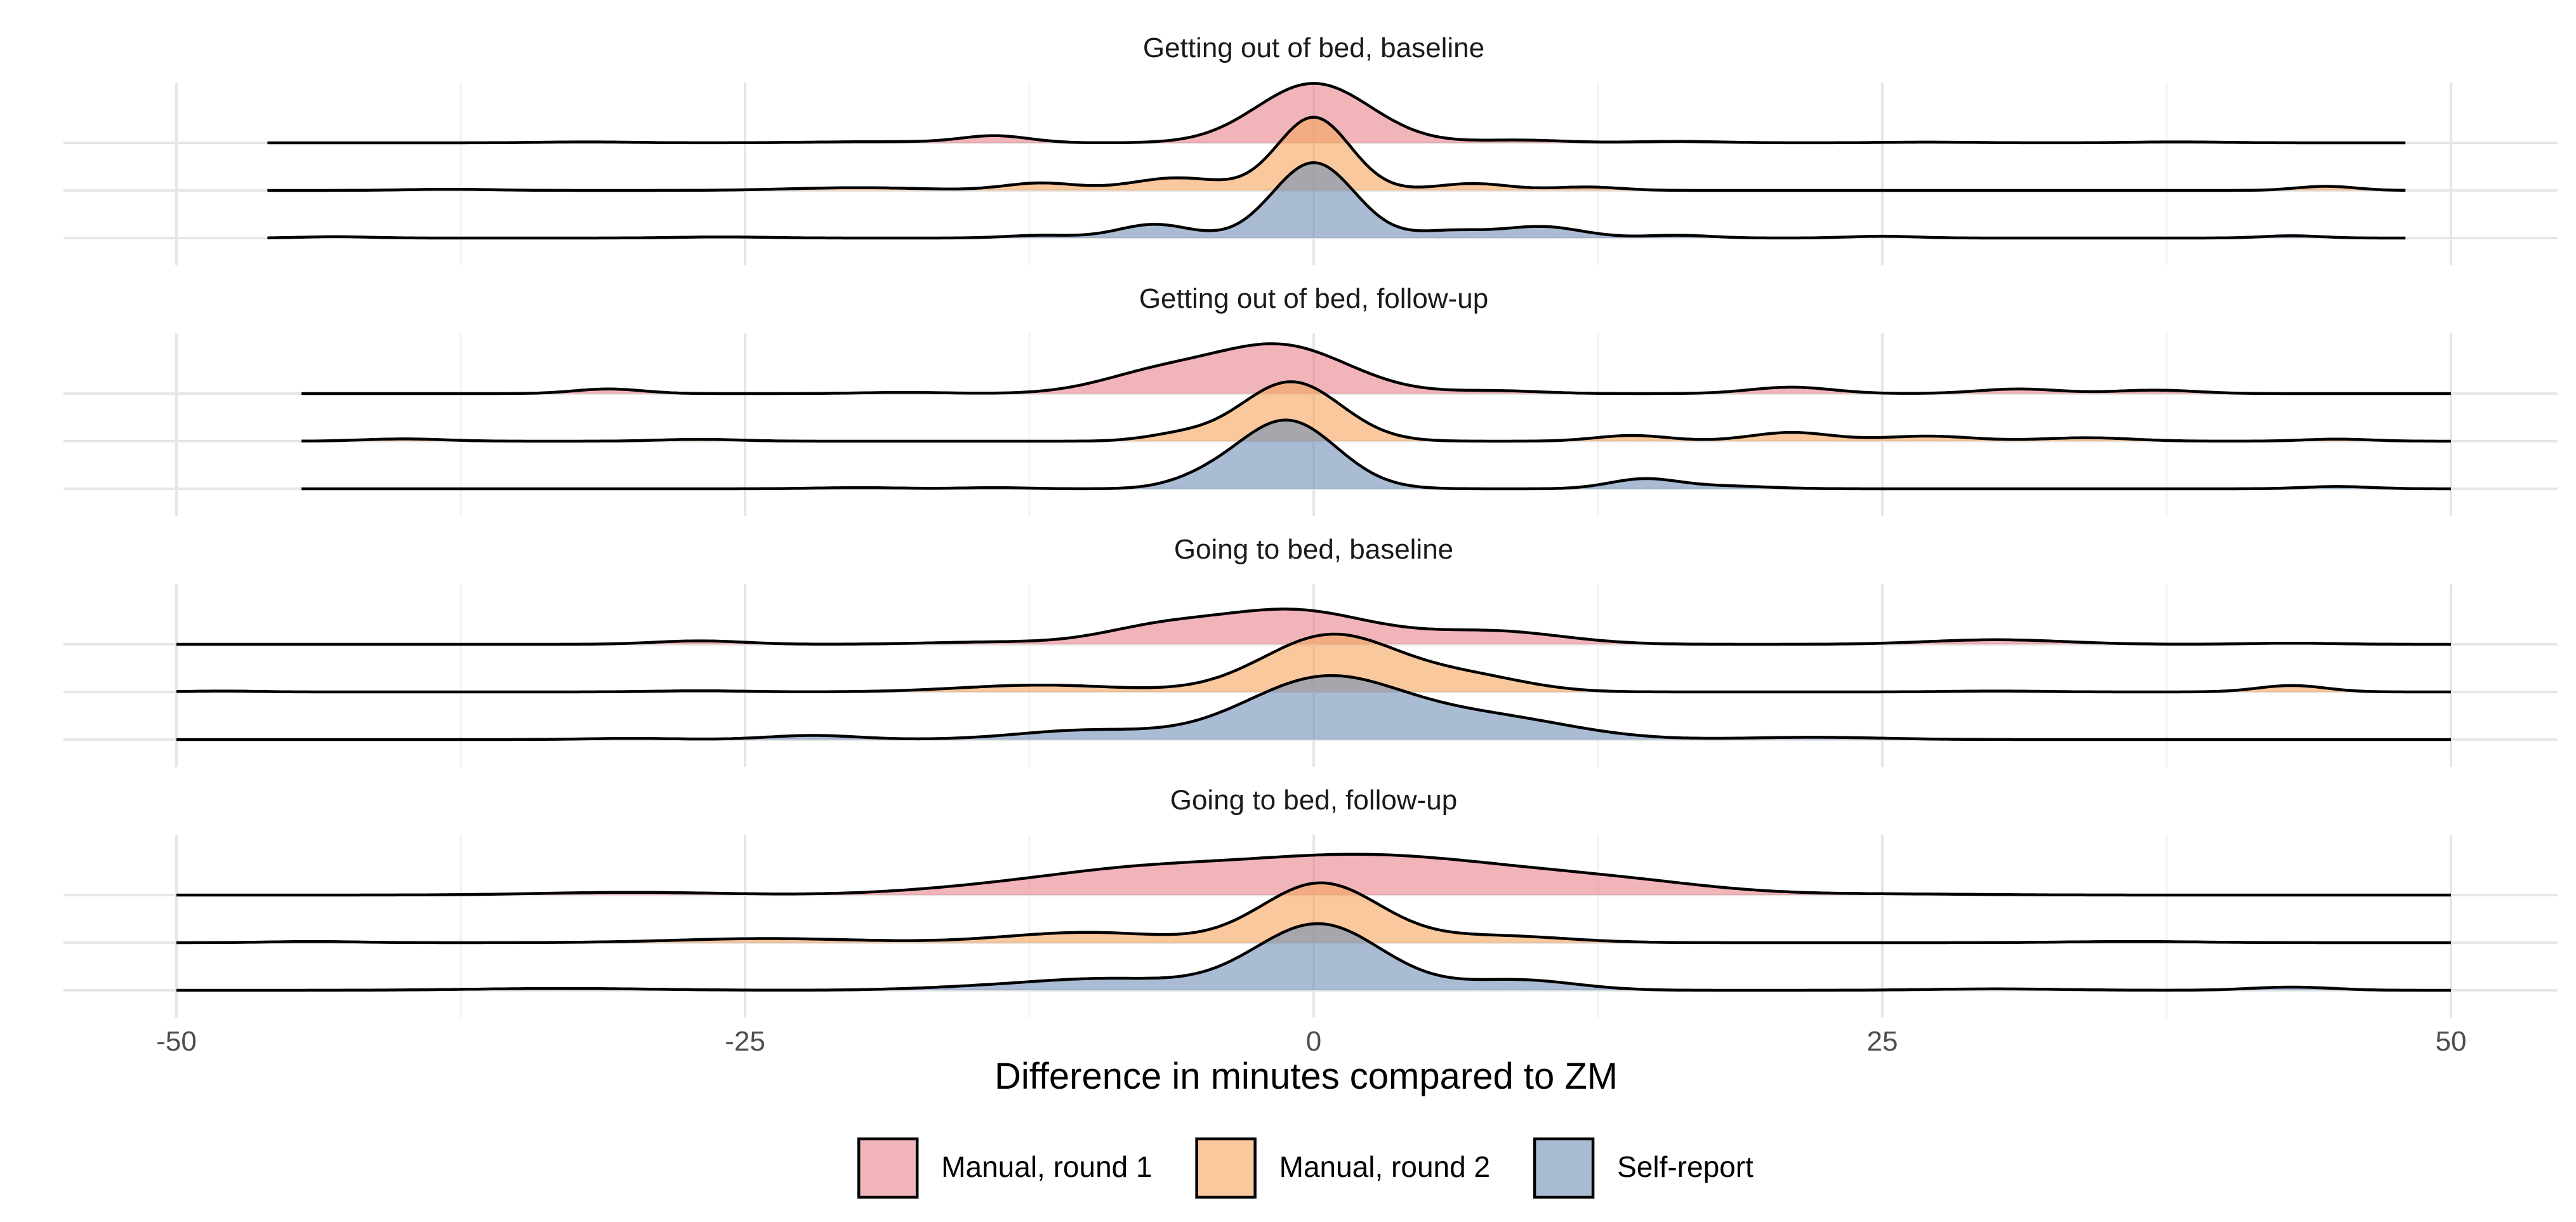 The width and height of the screenshot is (2576, 1222). I want to click on legend-item: Manual, round 1, so click(1005, 1168).